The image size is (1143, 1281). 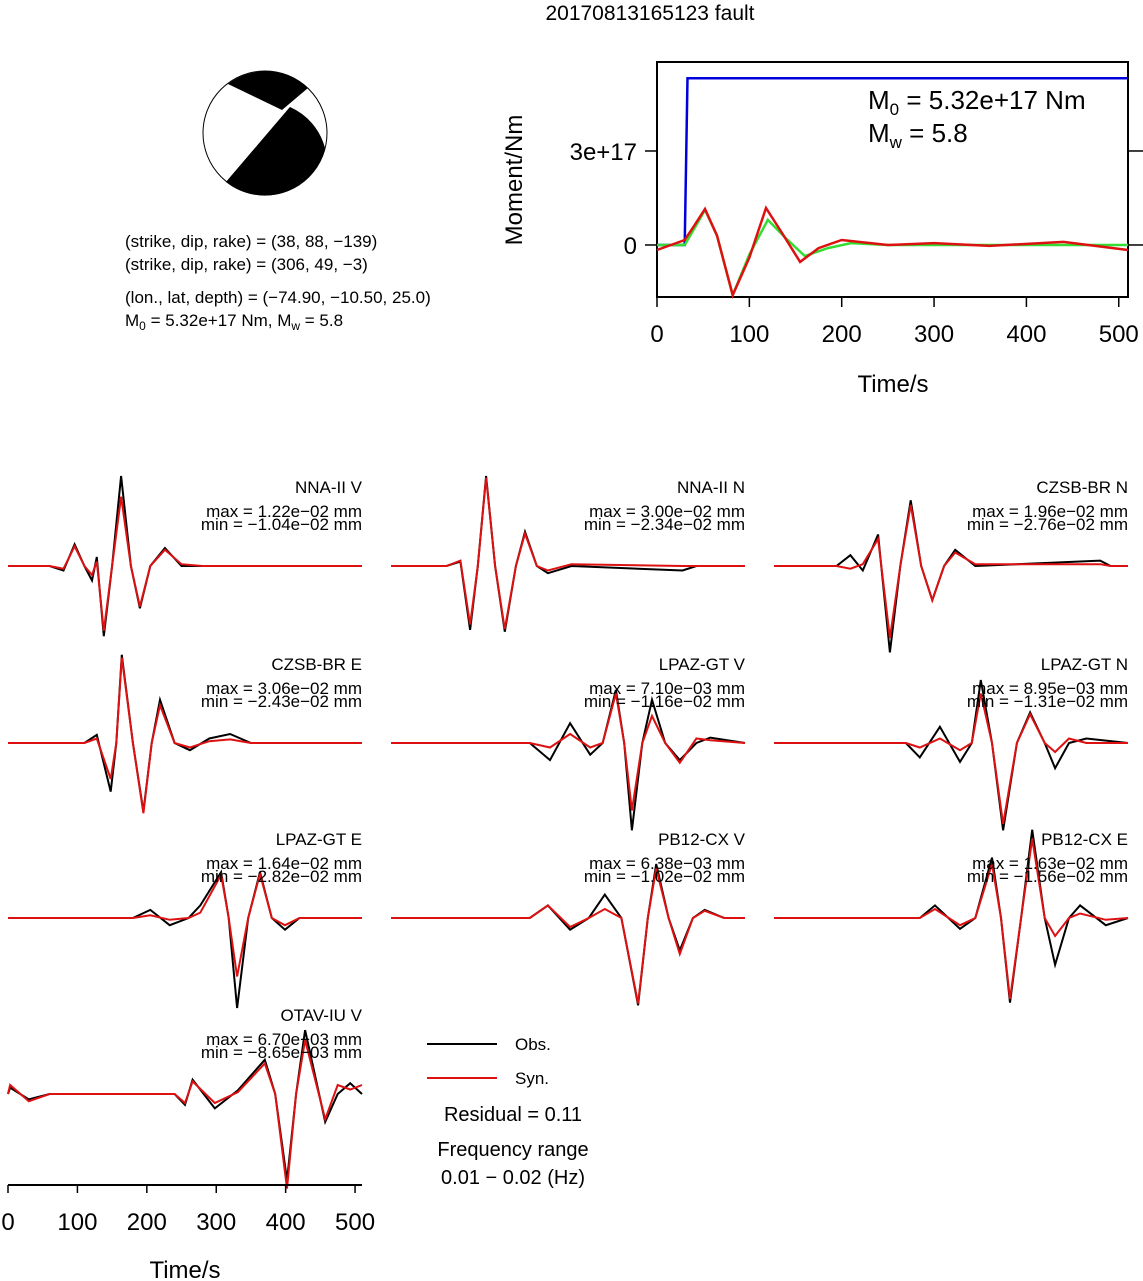 I want to click on station-label: LPAZ-GT V, so click(x=702, y=664).